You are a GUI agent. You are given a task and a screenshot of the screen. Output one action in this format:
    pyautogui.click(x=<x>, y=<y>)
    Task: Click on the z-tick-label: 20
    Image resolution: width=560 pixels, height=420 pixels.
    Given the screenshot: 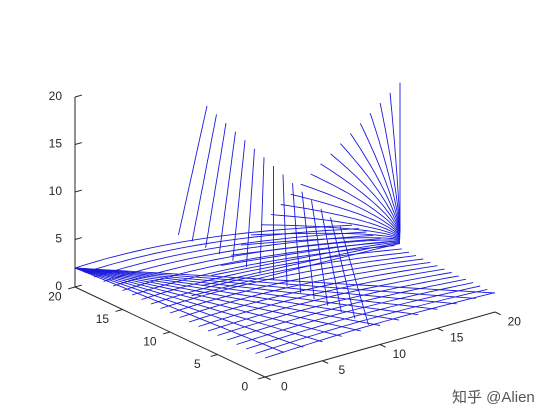 What is the action you would take?
    pyautogui.click(x=56, y=96)
    